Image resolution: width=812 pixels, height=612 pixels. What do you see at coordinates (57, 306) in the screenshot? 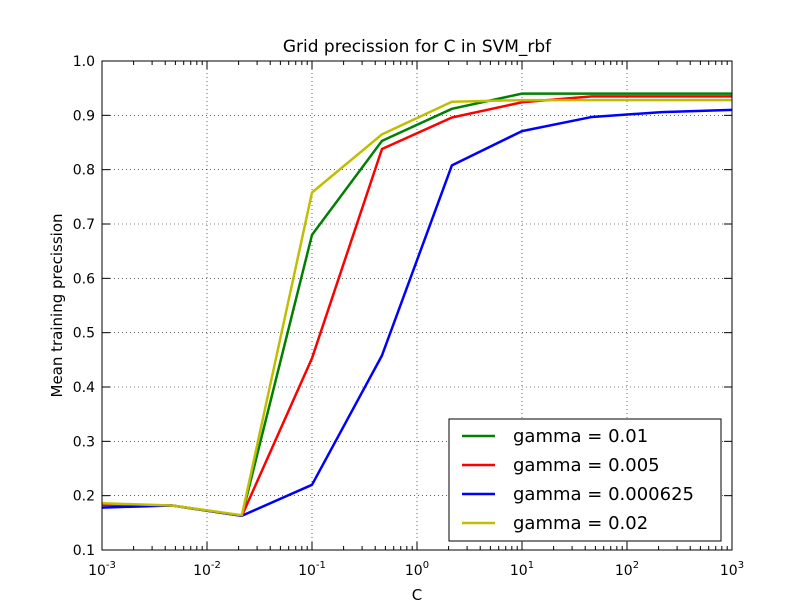
I see `y-axis-label: Mean training precission` at bounding box center [57, 306].